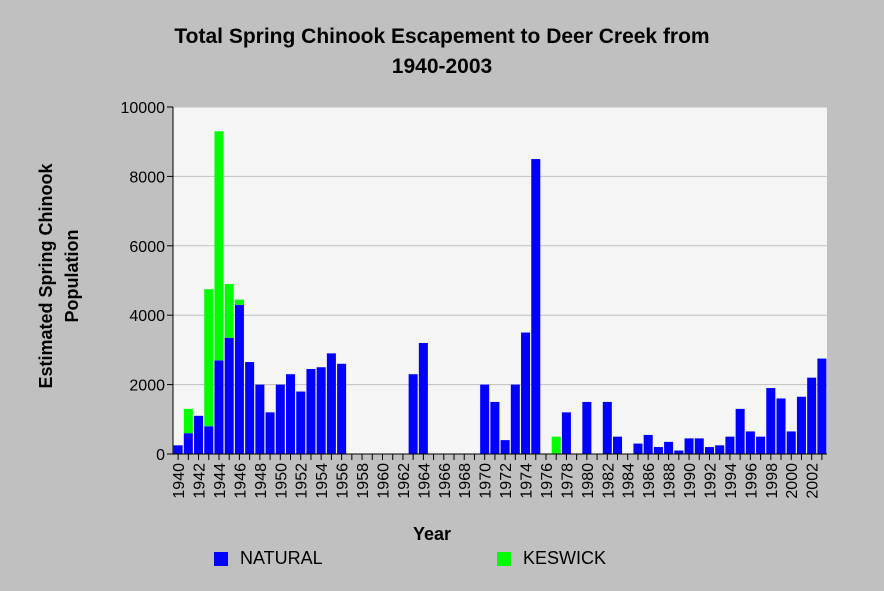 This screenshot has height=591, width=884. Describe the element at coordinates (322, 481) in the screenshot. I see `x-tick-label: 1954` at that location.